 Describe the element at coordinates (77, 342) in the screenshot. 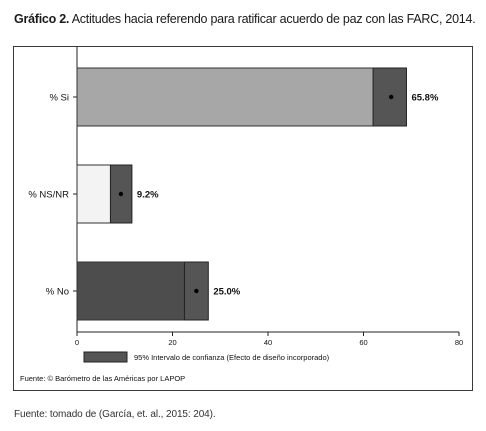

I see `x-tick-label: 0` at that location.